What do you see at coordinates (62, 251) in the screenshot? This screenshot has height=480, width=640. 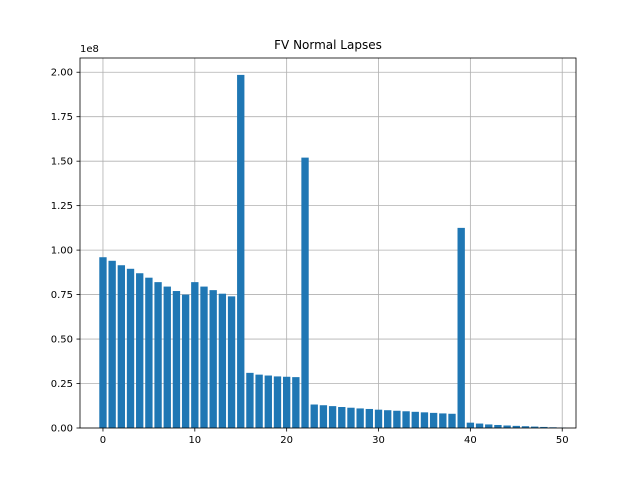 I see `y-tick-label: 1.00` at bounding box center [62, 251].